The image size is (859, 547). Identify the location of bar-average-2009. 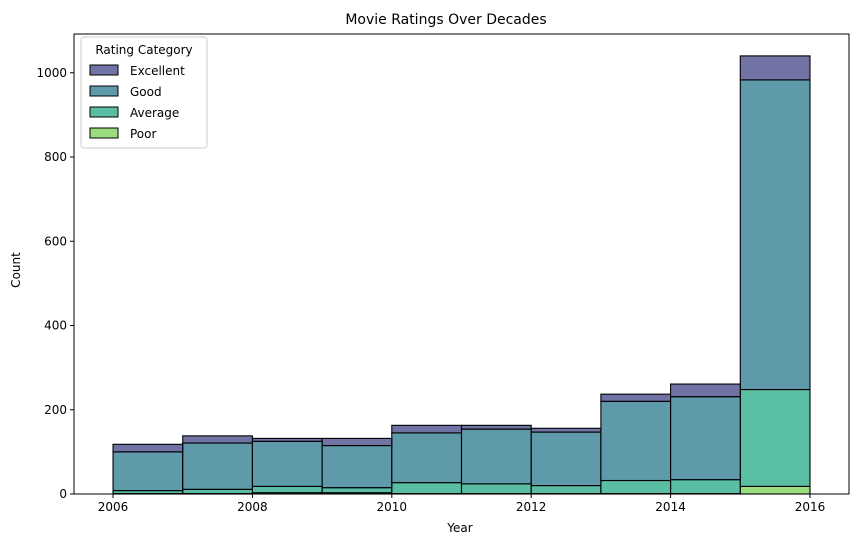
(357, 490).